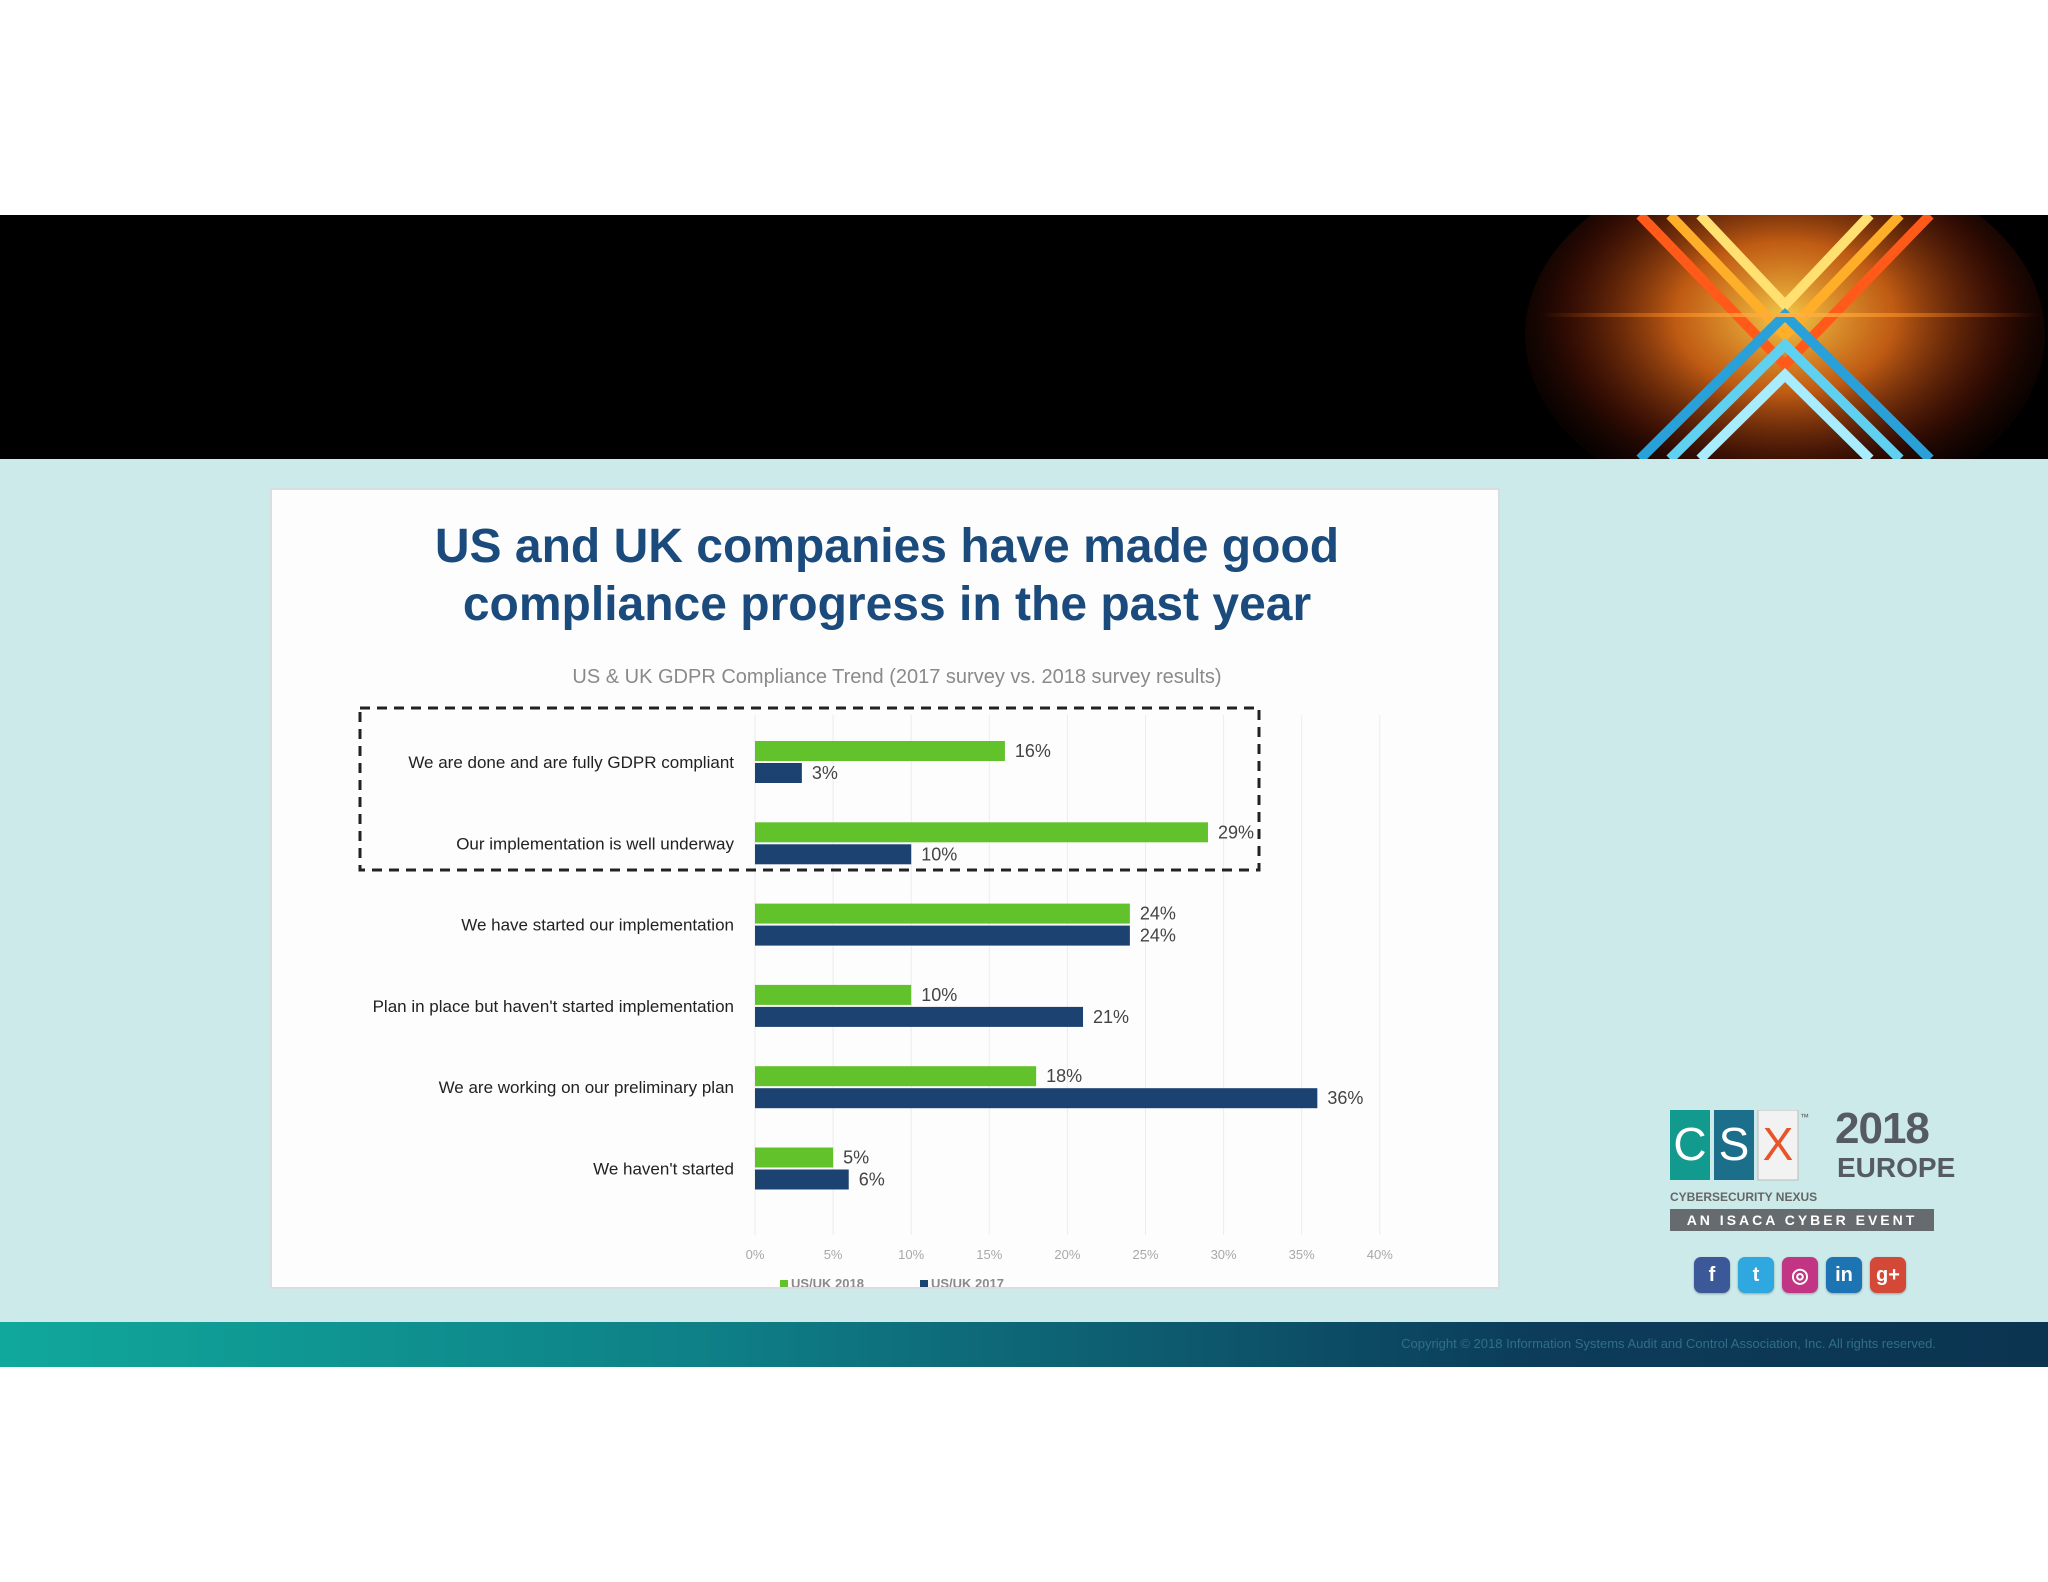  Describe the element at coordinates (911, 1254) in the screenshot. I see `x-tick-label: 10%` at that location.